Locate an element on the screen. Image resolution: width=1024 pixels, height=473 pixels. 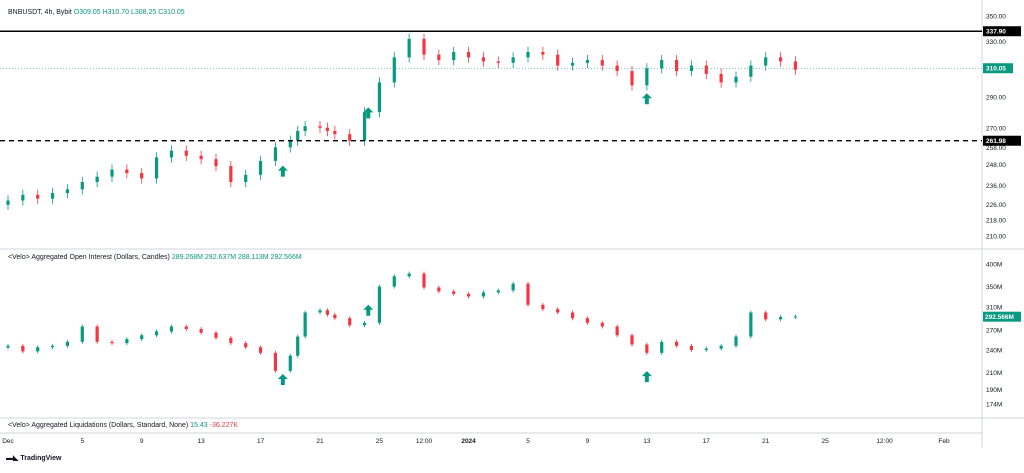
x-tick-label: 12:00 is located at coordinates (424, 441).